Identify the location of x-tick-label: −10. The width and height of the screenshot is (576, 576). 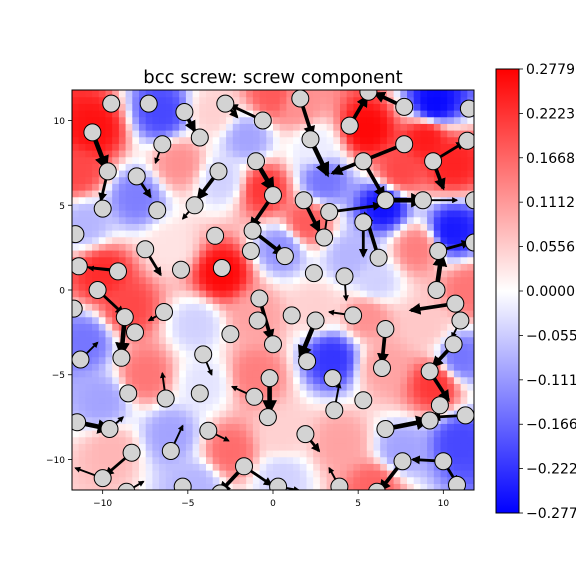
(102, 504).